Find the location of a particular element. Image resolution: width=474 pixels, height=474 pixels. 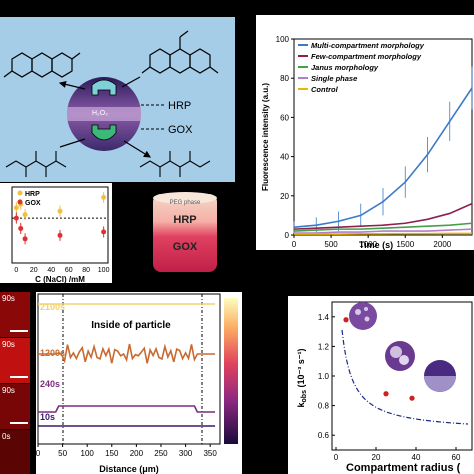

nacl-scatter-chart: C (NaCl) /mM 0 20 40 60 80 100 HRP GOX is located at coordinates (60, 234).